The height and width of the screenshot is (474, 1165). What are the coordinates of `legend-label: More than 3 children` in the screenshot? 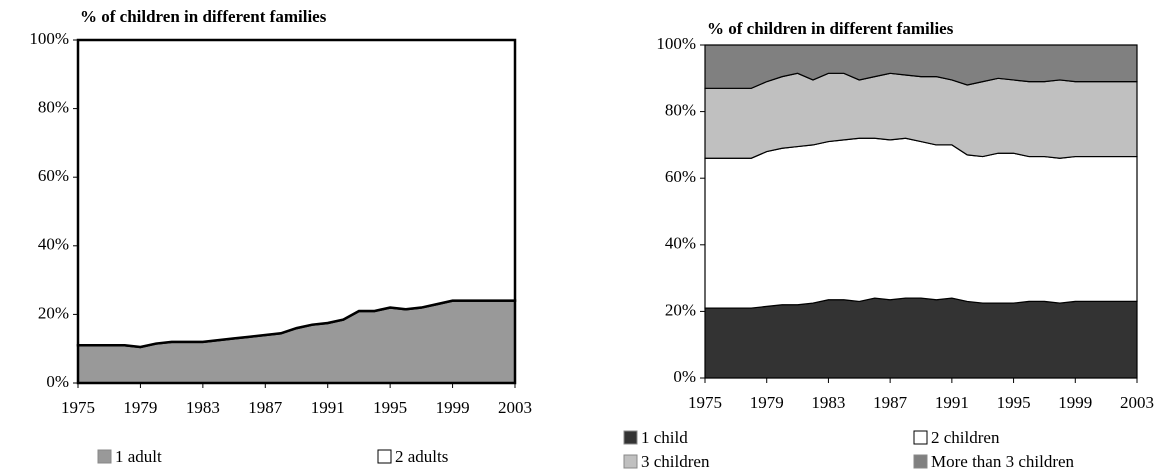 It's located at (1003, 461).